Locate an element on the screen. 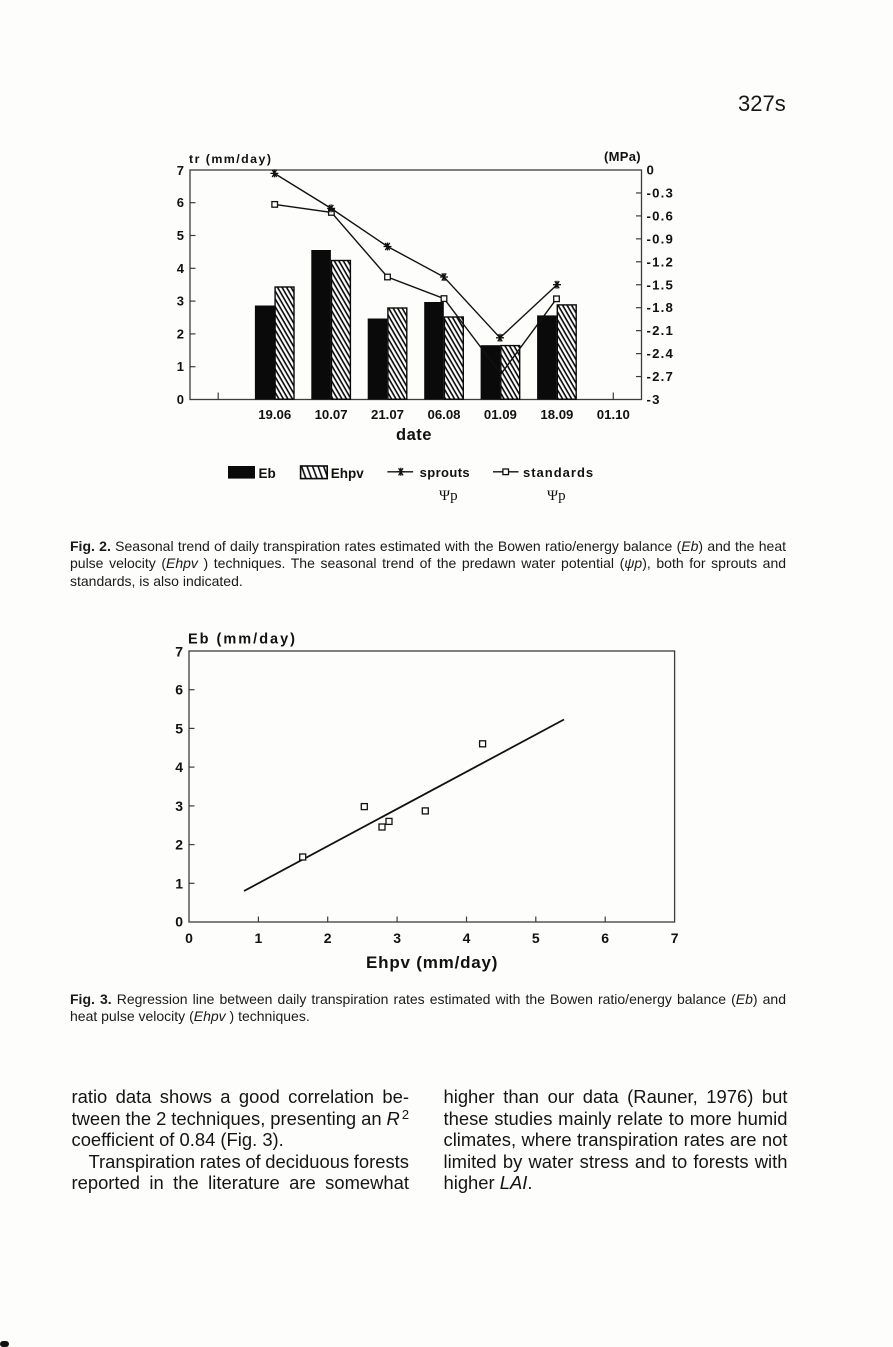 The height and width of the screenshot is (1347, 893). svg-text: sprouts is located at coordinates (445, 472).